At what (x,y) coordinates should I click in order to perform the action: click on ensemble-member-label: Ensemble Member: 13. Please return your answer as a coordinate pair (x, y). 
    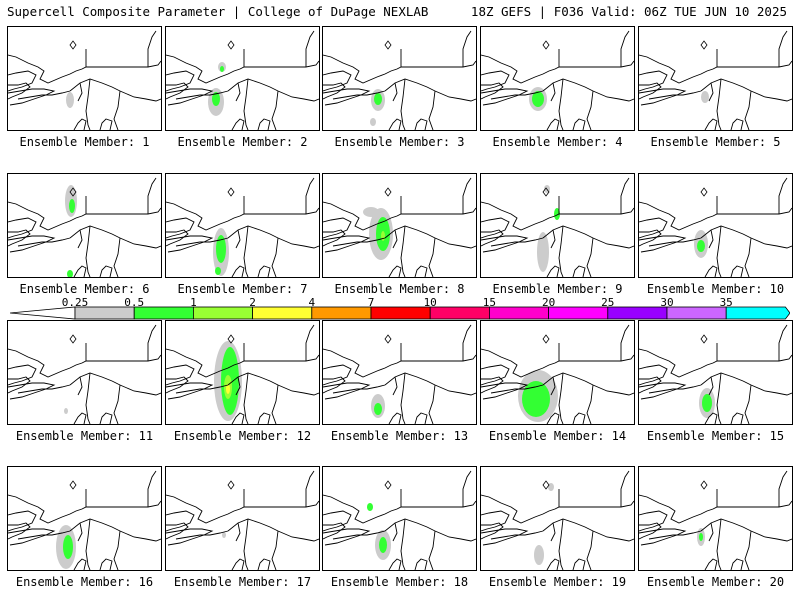
    Looking at the image, I should click on (399, 436).